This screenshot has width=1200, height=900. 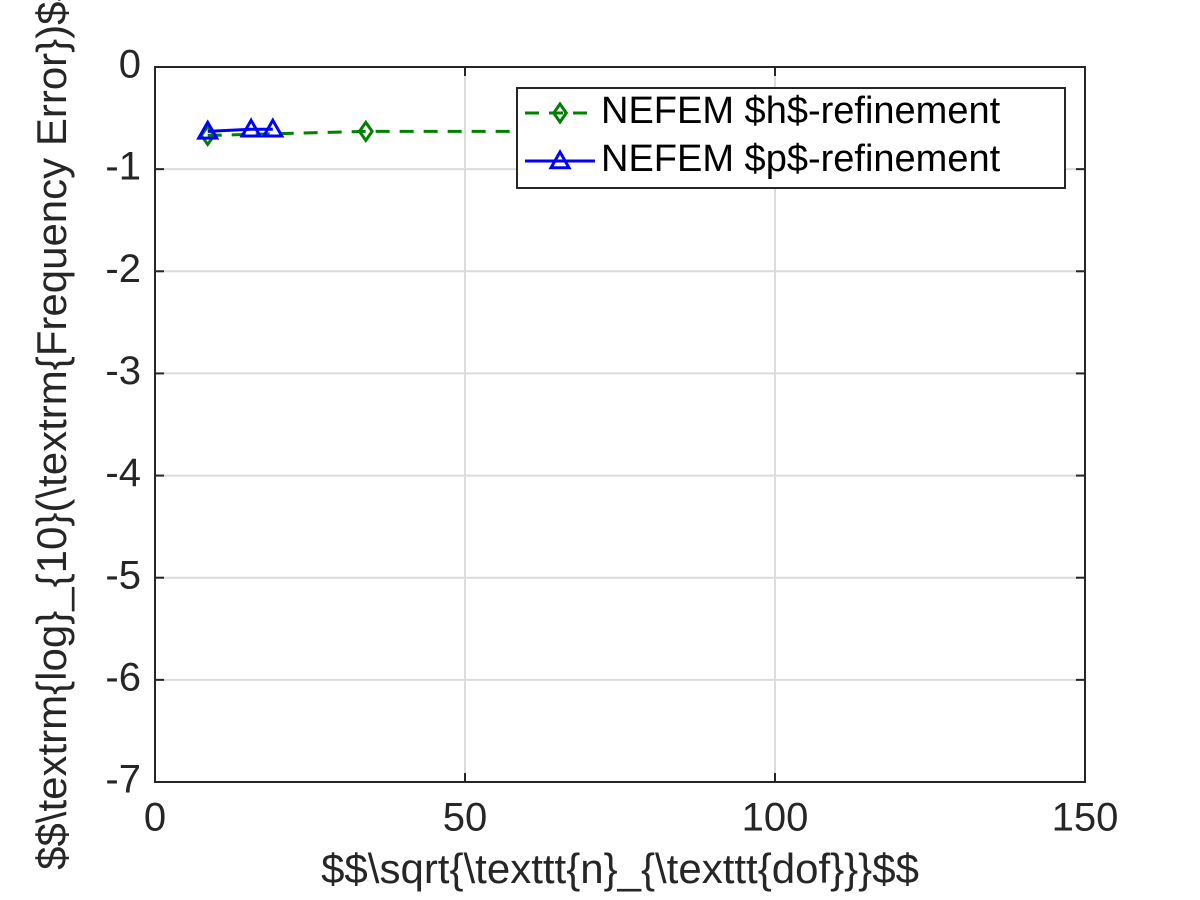 What do you see at coordinates (123, 167) in the screenshot?
I see `y-tick-label: -1` at bounding box center [123, 167].